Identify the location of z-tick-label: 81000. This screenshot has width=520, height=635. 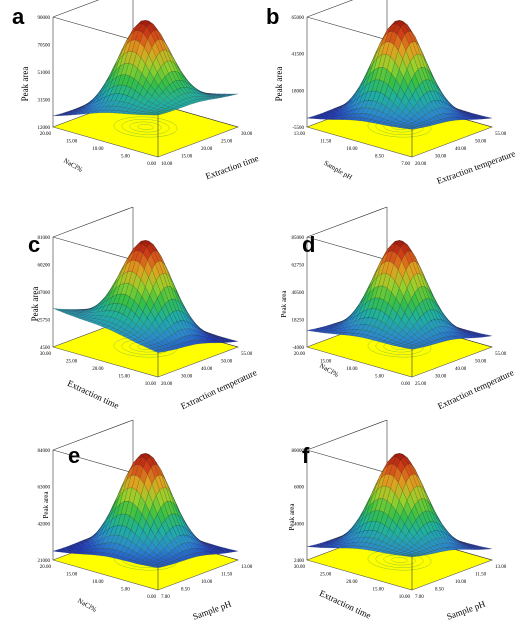
(44, 238).